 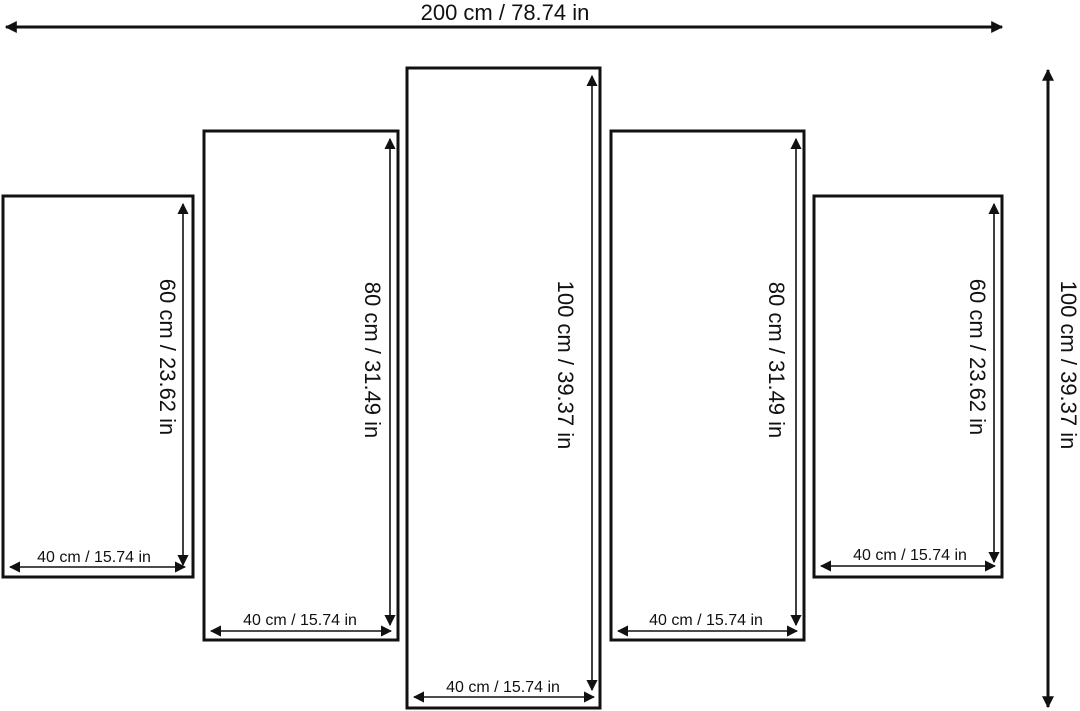 What do you see at coordinates (505, 12) in the screenshot?
I see `overall-width-label: 200 cm / 78.74 in` at bounding box center [505, 12].